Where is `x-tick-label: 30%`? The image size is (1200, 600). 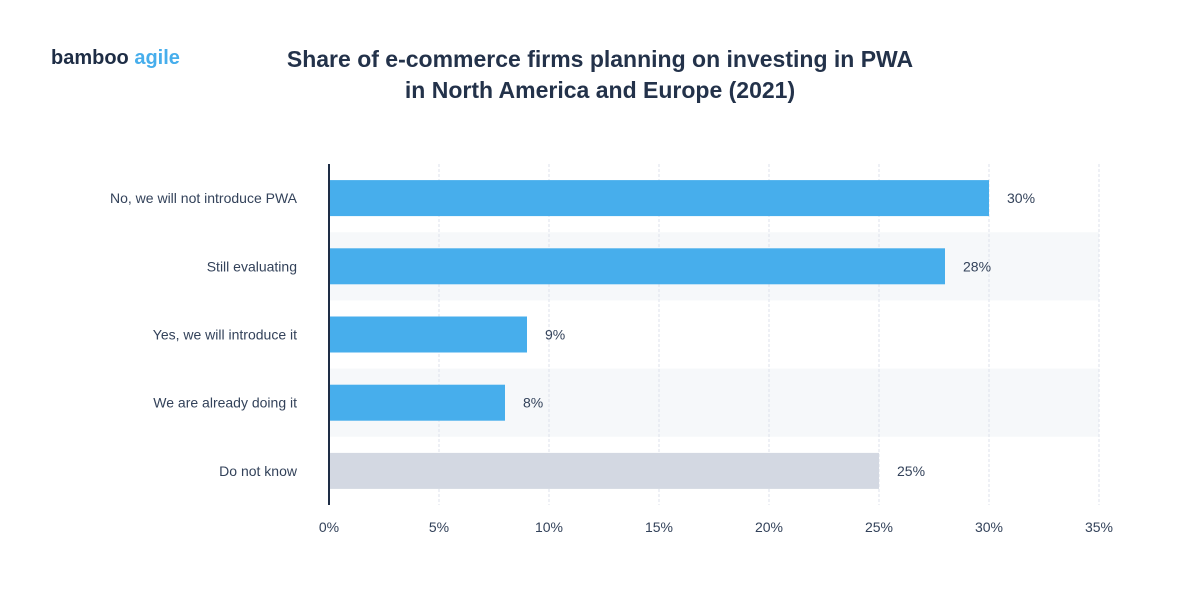
x-tick-label: 30% is located at coordinates (989, 527).